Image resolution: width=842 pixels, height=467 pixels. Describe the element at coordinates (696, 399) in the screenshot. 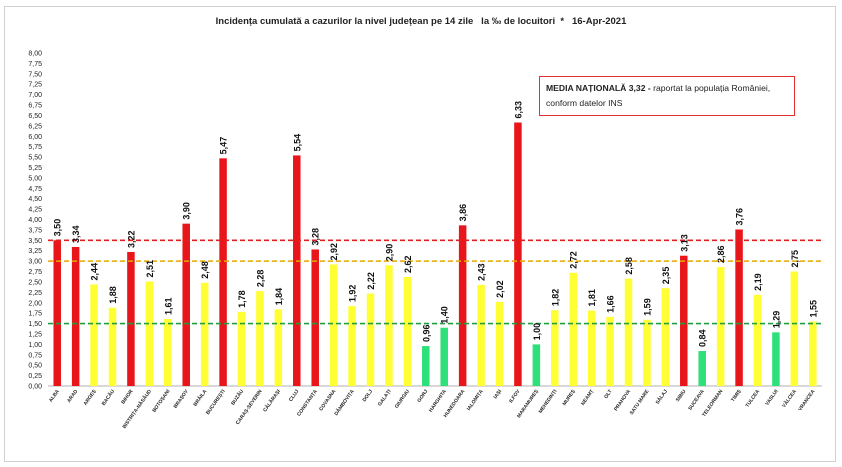

I see `x-category-label: SUCEAVA` at that location.